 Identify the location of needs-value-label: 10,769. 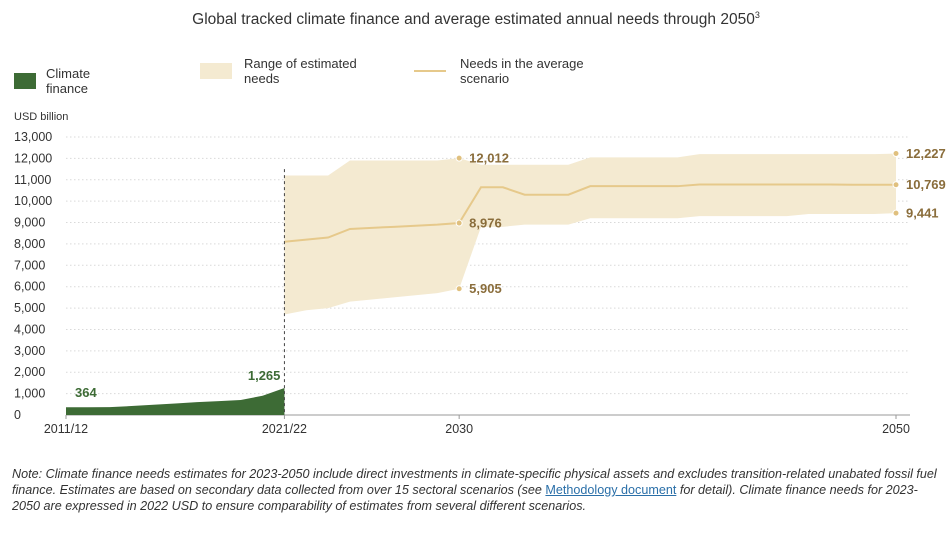
(926, 184).